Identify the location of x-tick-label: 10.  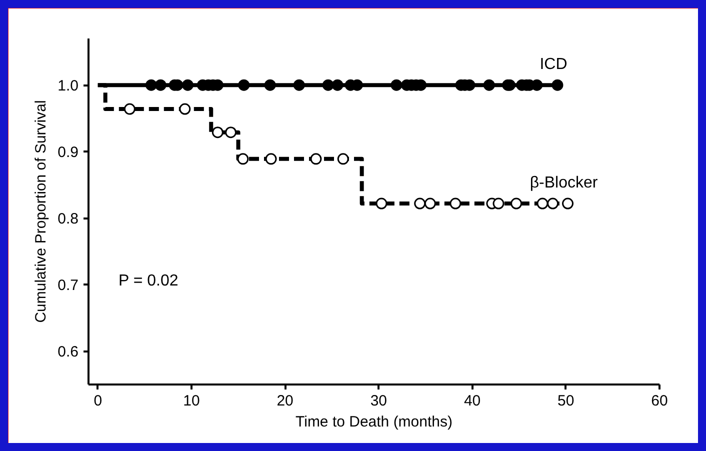
(191, 401).